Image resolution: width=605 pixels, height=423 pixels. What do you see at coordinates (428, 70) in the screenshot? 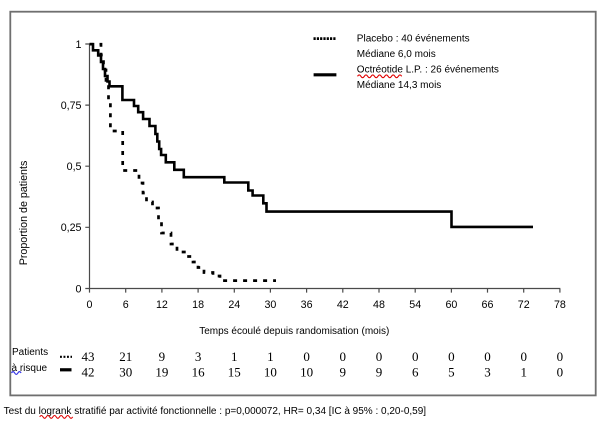
I see `svg-text:Octréotide L.P. : 26 événement: Octréotide L.P. : 26 événements` at bounding box center [428, 70].